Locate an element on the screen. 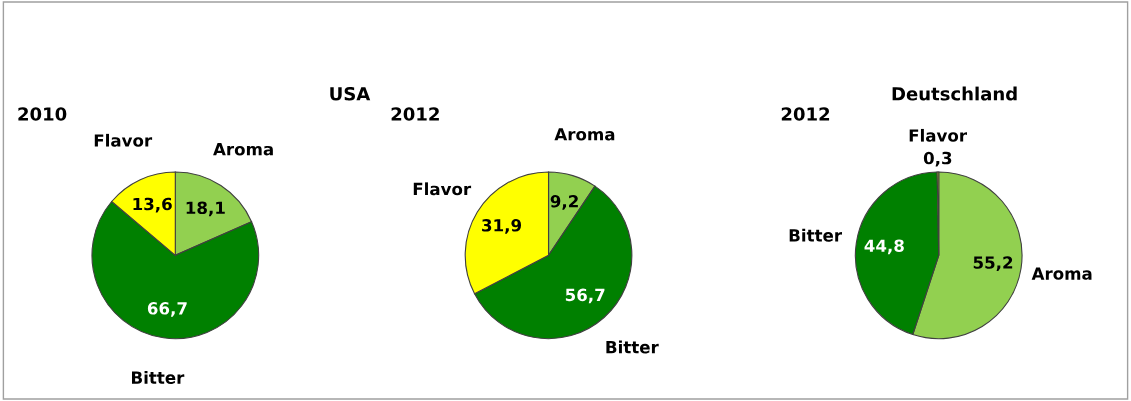 The width and height of the screenshot is (1131, 401). data-label: 44,8 is located at coordinates (884, 247).